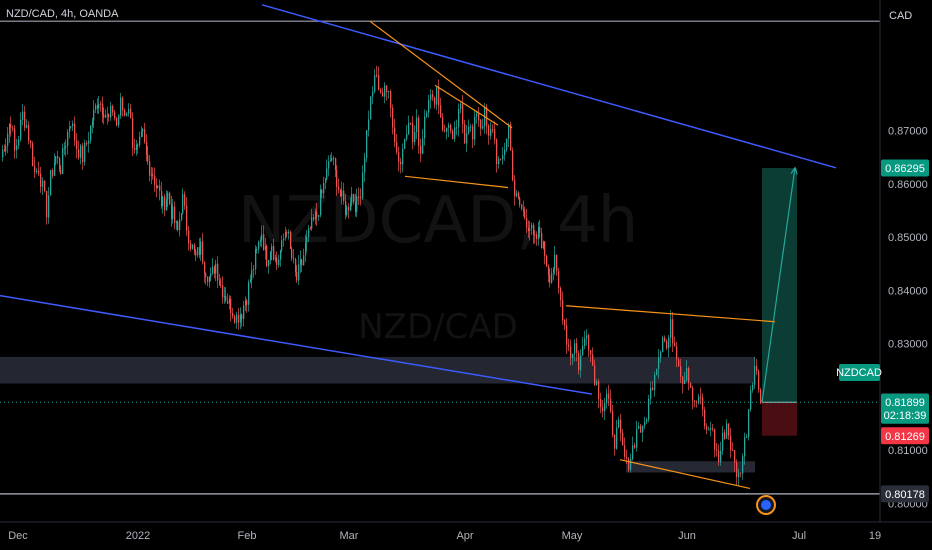 Image resolution: width=932 pixels, height=550 pixels. I want to click on position-loss-zone, so click(779, 419).